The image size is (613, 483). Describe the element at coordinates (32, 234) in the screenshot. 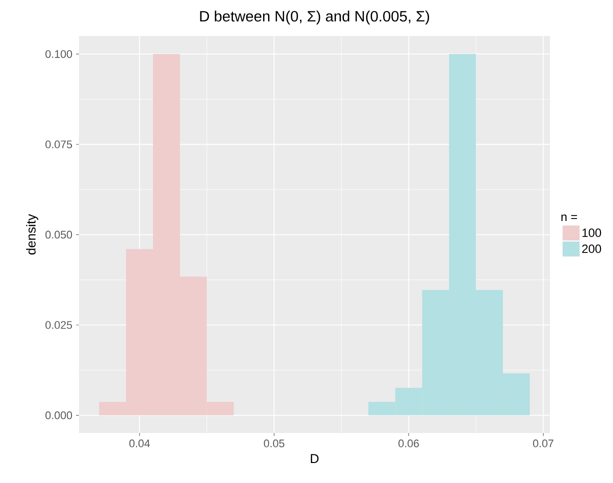

I see `y-axis-title: density` at that location.